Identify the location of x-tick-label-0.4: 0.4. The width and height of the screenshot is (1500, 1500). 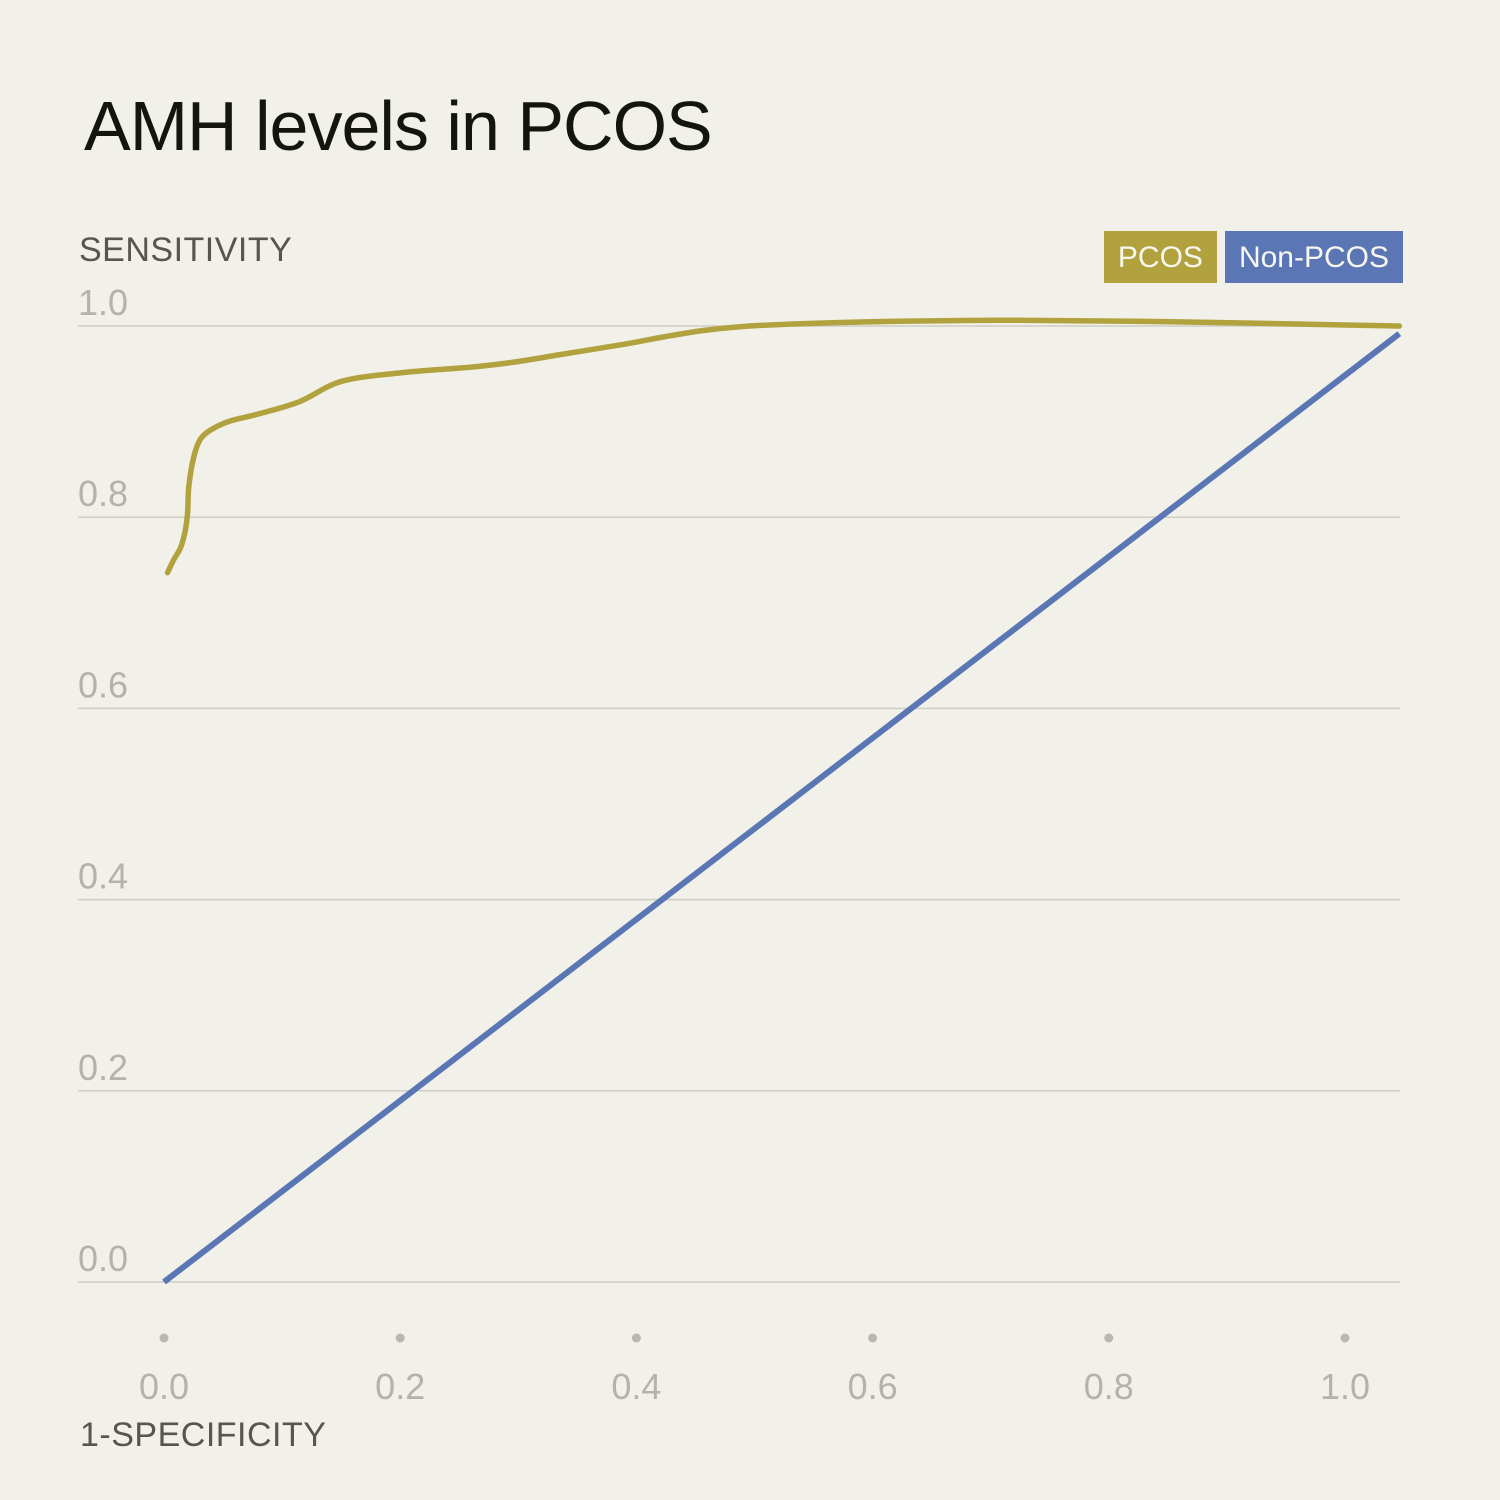
(636, 1386).